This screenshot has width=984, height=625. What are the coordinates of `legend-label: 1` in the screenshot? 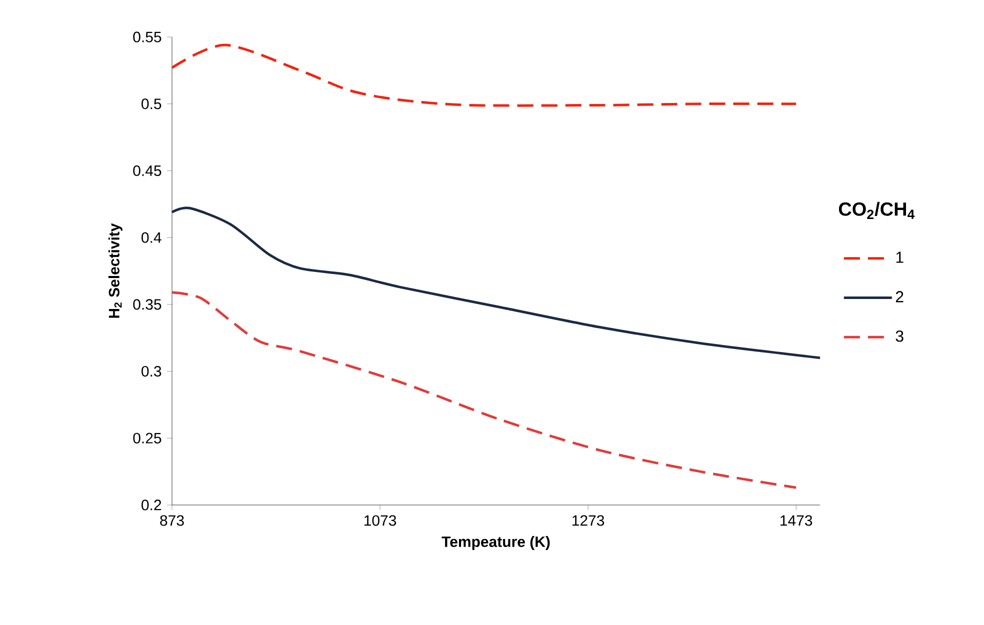 It's located at (900, 257).